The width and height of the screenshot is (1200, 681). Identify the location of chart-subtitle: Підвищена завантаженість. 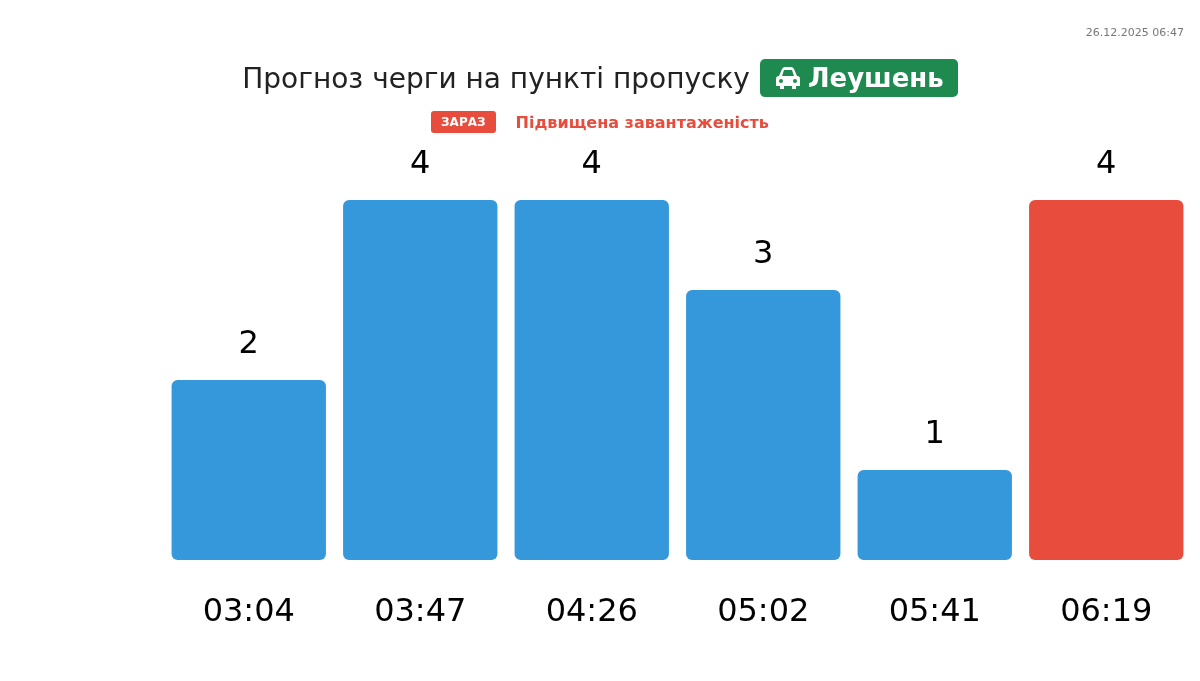
(642, 122).